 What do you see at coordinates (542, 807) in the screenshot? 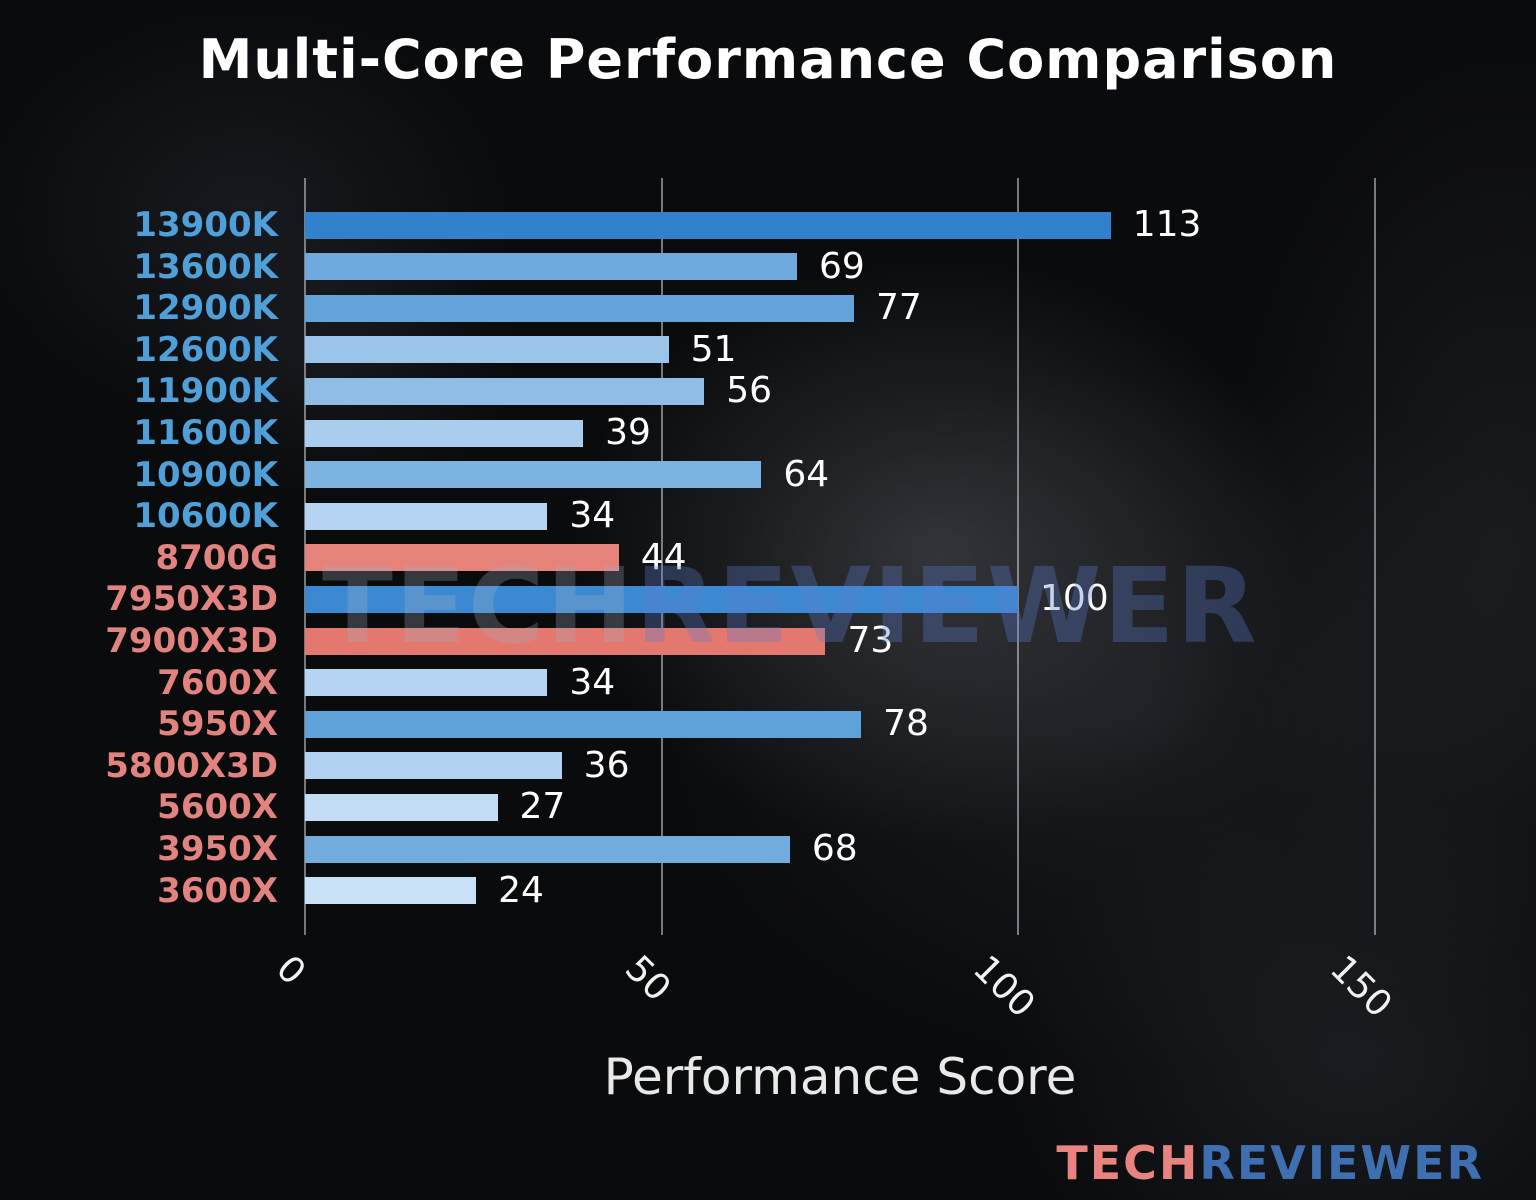
I see `value-label: 27` at bounding box center [542, 807].